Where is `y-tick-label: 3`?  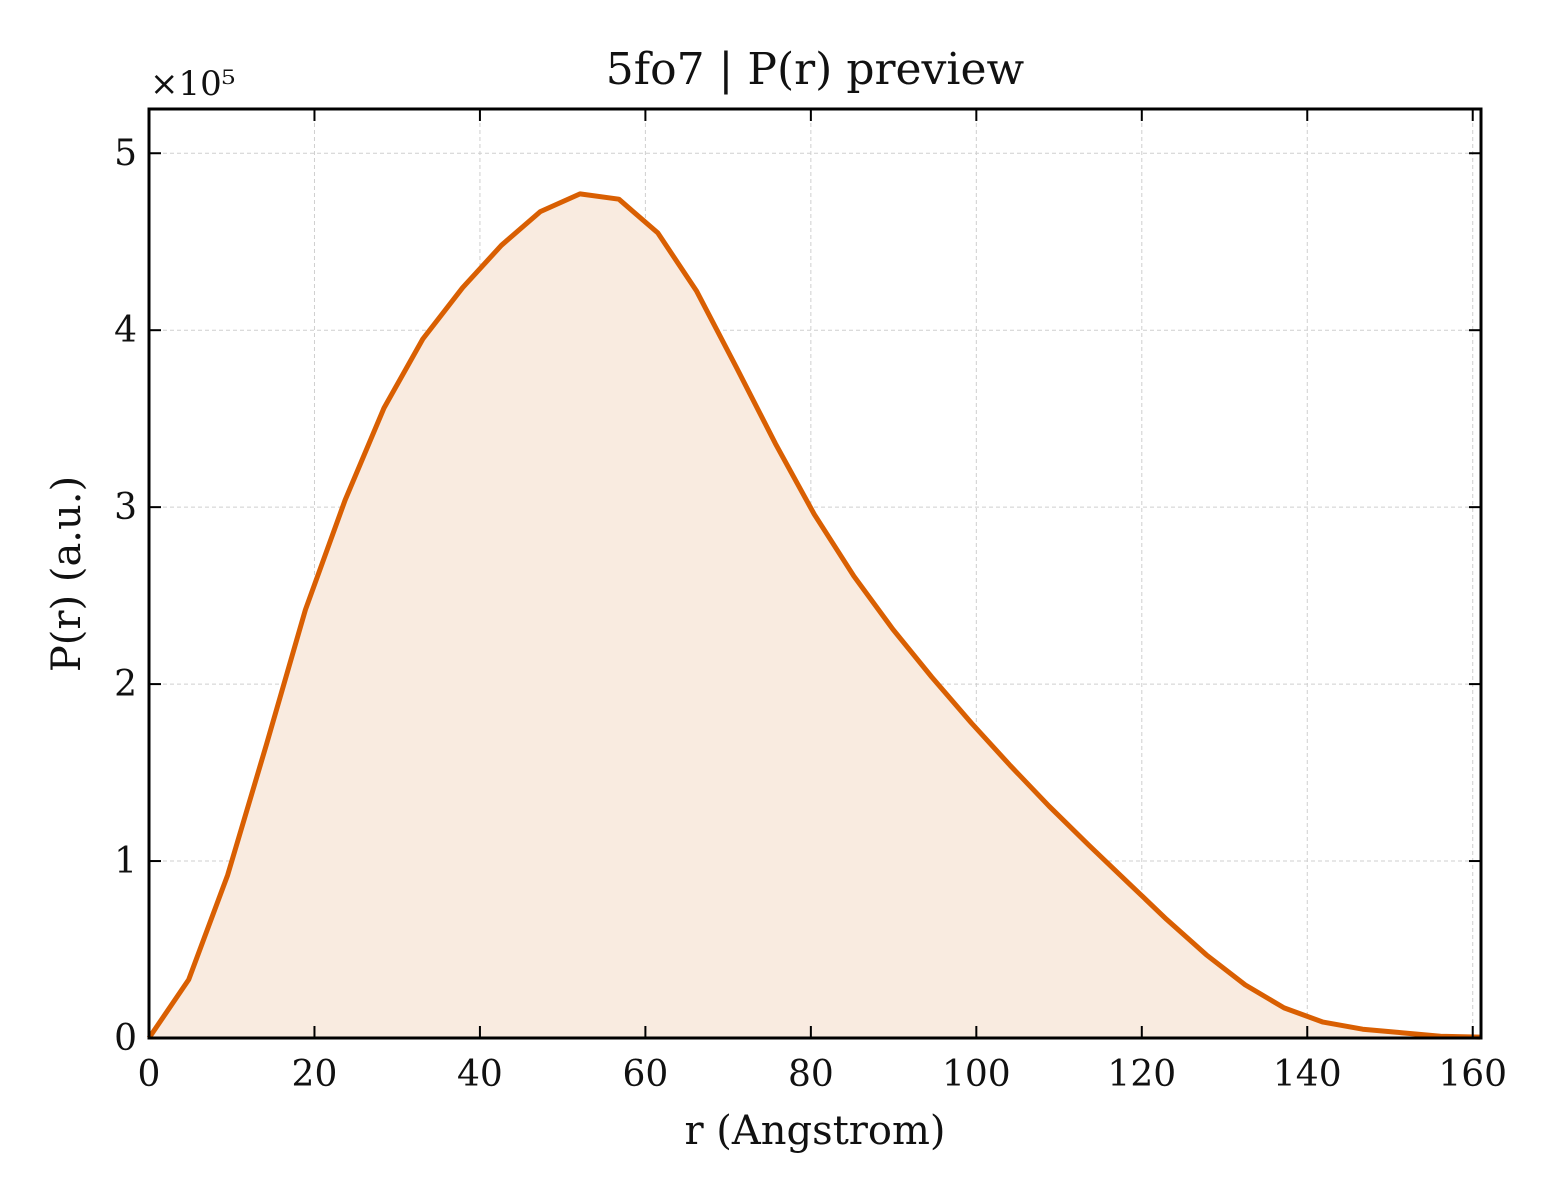
y-tick-label: 3 is located at coordinates (125, 507).